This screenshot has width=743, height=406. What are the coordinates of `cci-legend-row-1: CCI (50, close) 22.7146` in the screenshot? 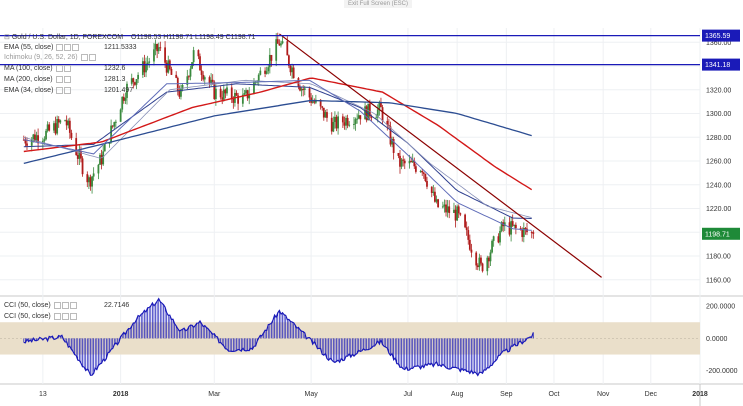 It's located at (66, 305).